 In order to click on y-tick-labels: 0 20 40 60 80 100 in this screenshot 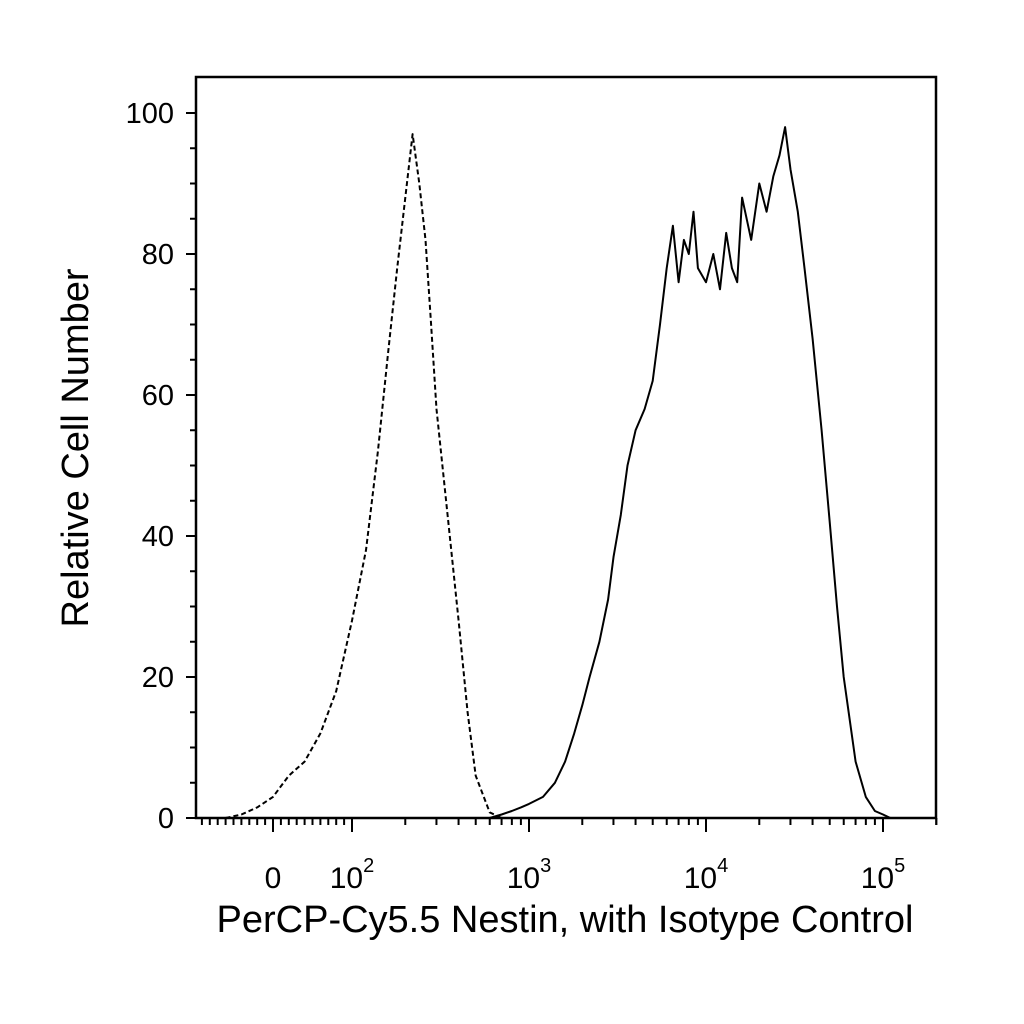, I will do `click(150, 466)`.